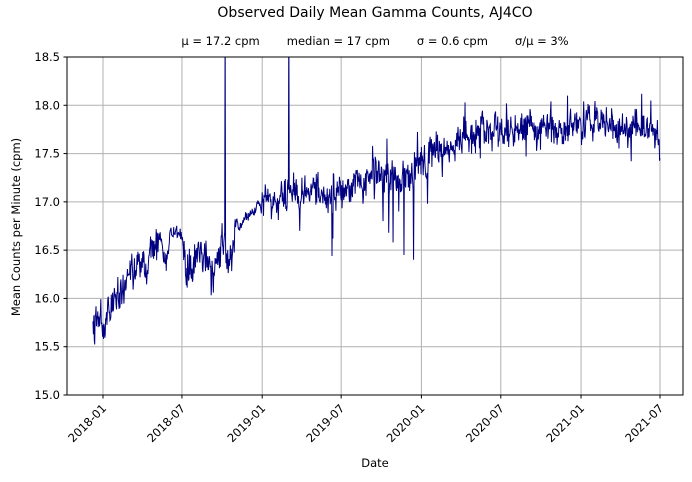 The height and width of the screenshot is (482, 692). Describe the element at coordinates (338, 41) in the screenshot. I see `stat-median: median = 17 cpm` at that location.